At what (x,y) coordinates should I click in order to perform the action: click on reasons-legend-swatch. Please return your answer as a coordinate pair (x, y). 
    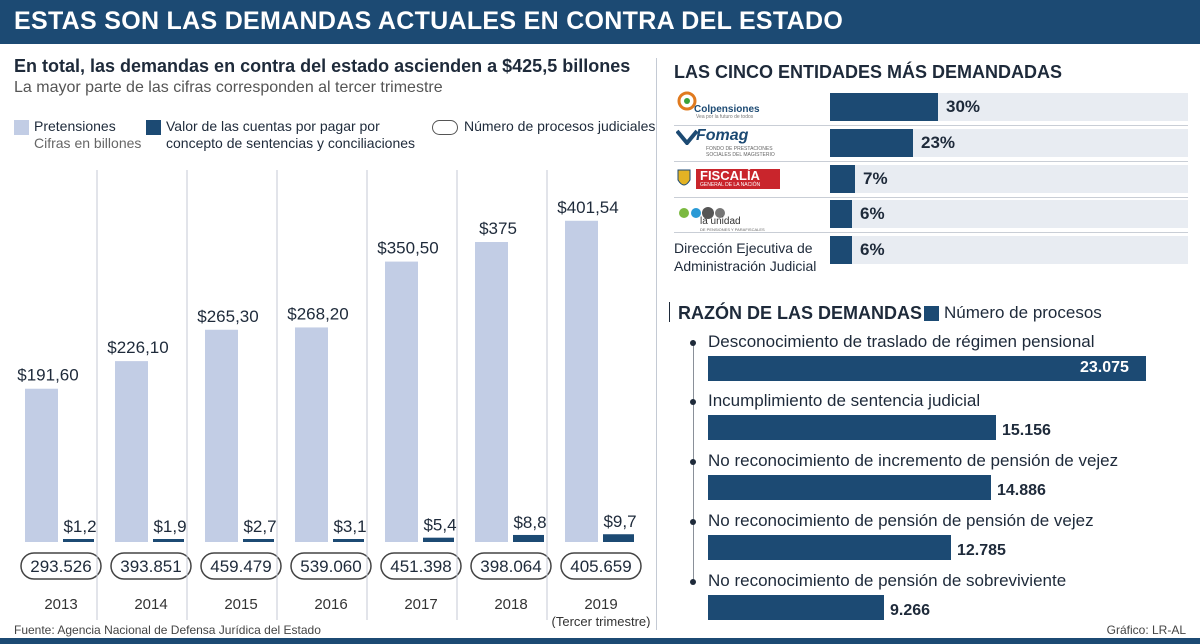
    Looking at the image, I should click on (931, 313).